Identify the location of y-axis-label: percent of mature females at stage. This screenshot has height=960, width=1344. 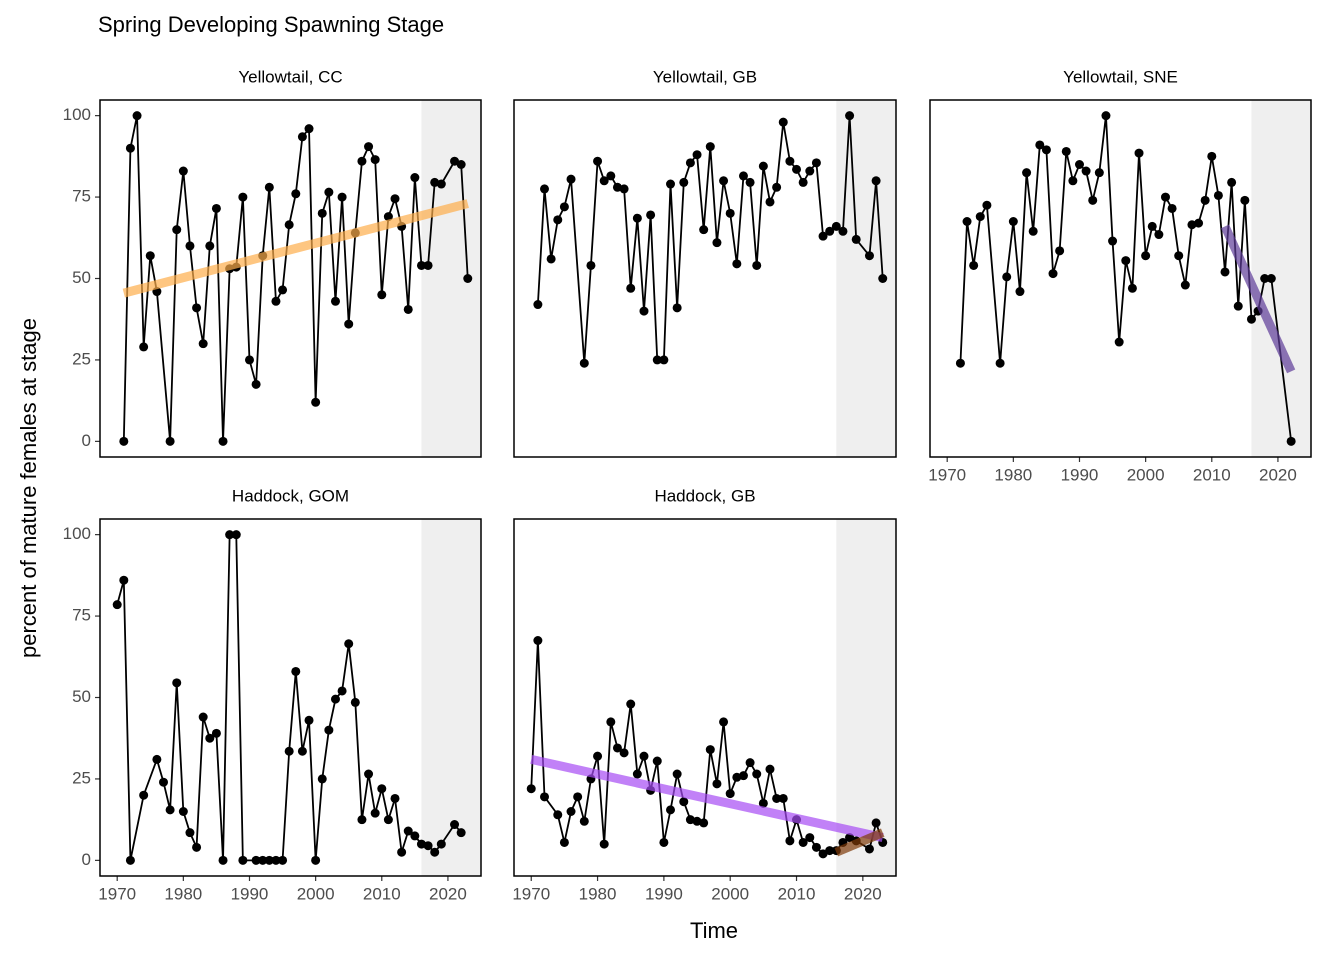
(28, 488).